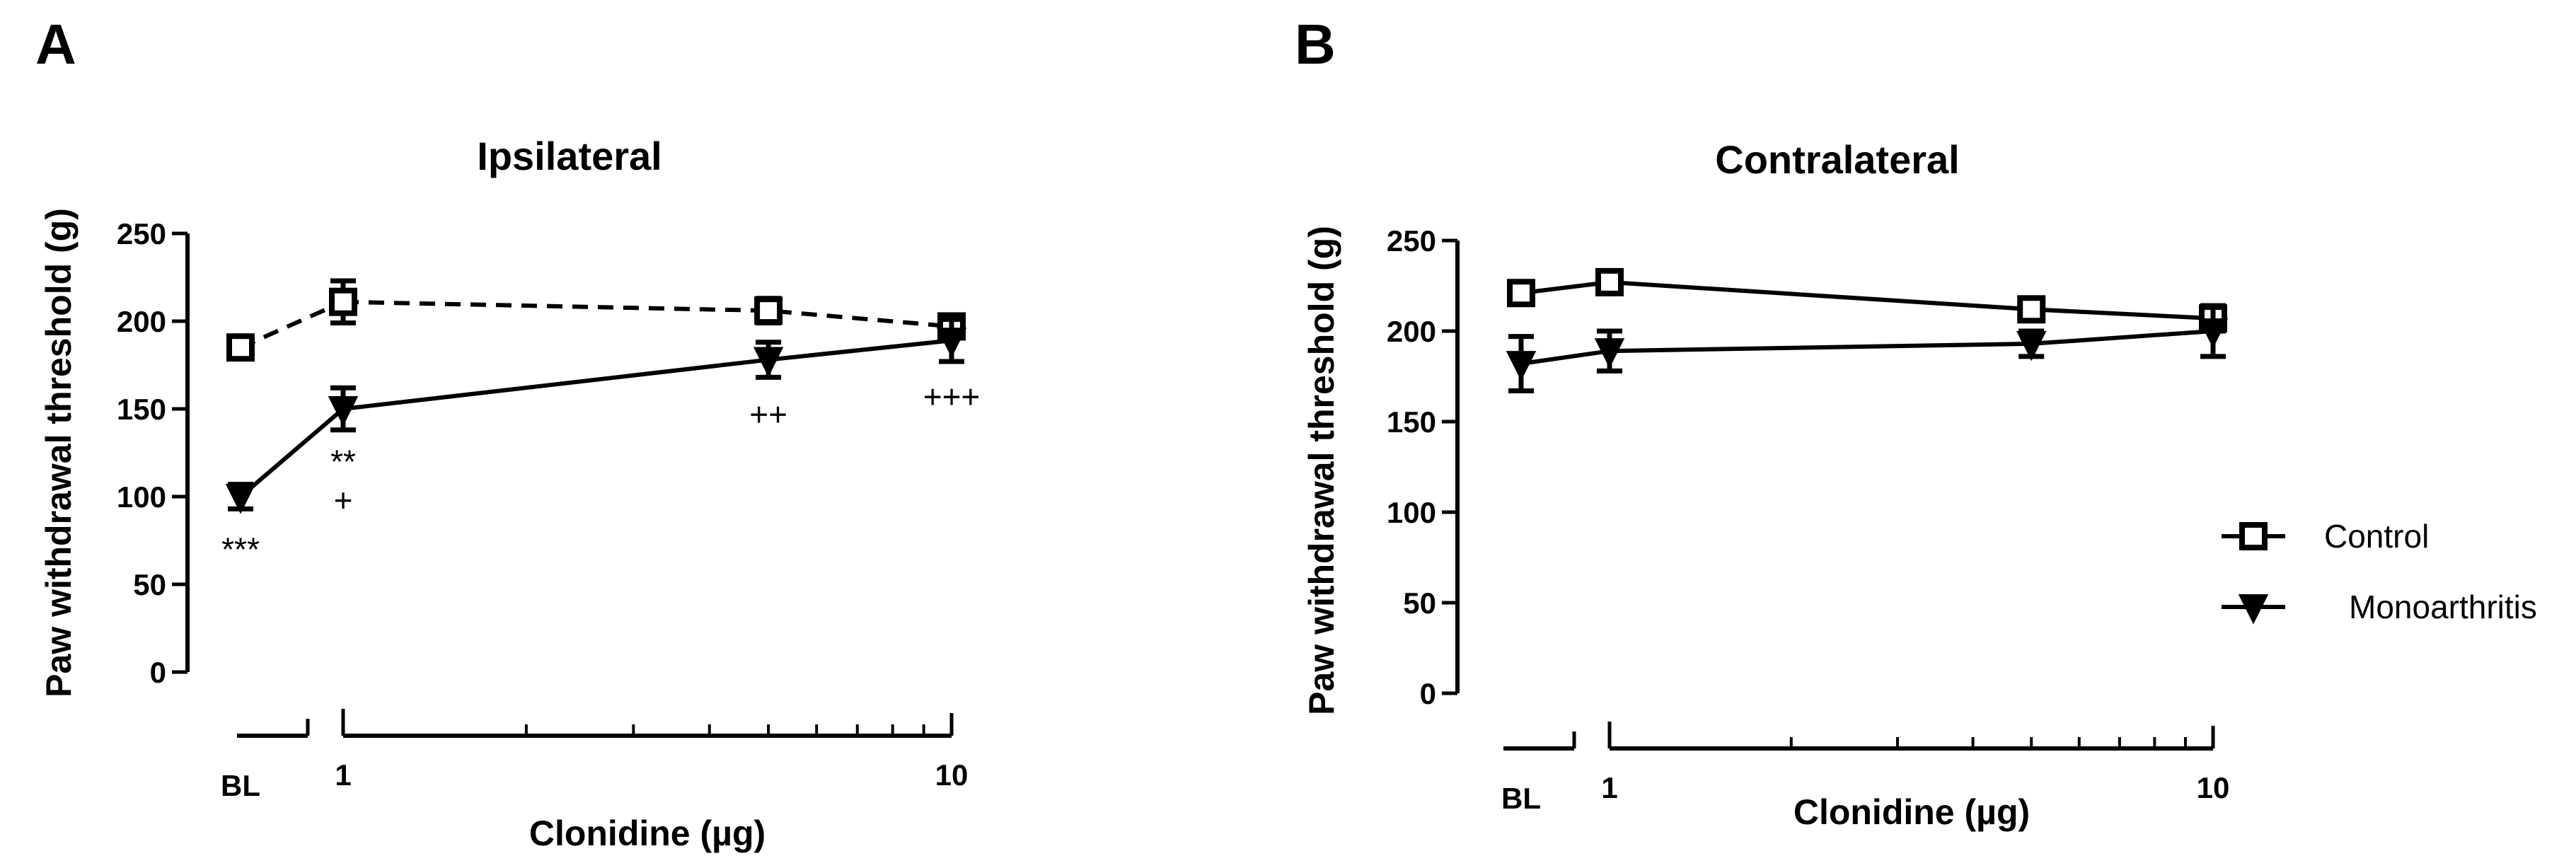 This screenshot has height=868, width=2576. What do you see at coordinates (1315, 44) in the screenshot?
I see `panel-letter: B` at bounding box center [1315, 44].